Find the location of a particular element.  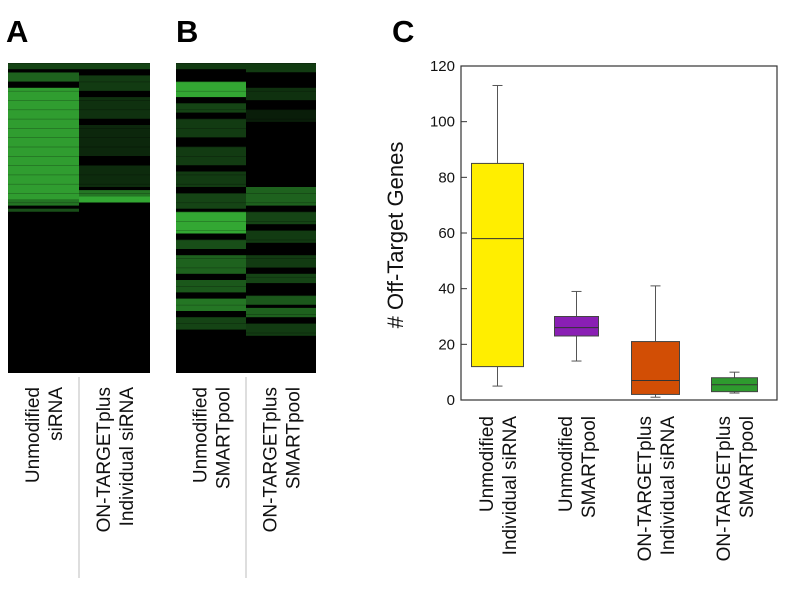

heatmap-panel-b is located at coordinates (246, 218).